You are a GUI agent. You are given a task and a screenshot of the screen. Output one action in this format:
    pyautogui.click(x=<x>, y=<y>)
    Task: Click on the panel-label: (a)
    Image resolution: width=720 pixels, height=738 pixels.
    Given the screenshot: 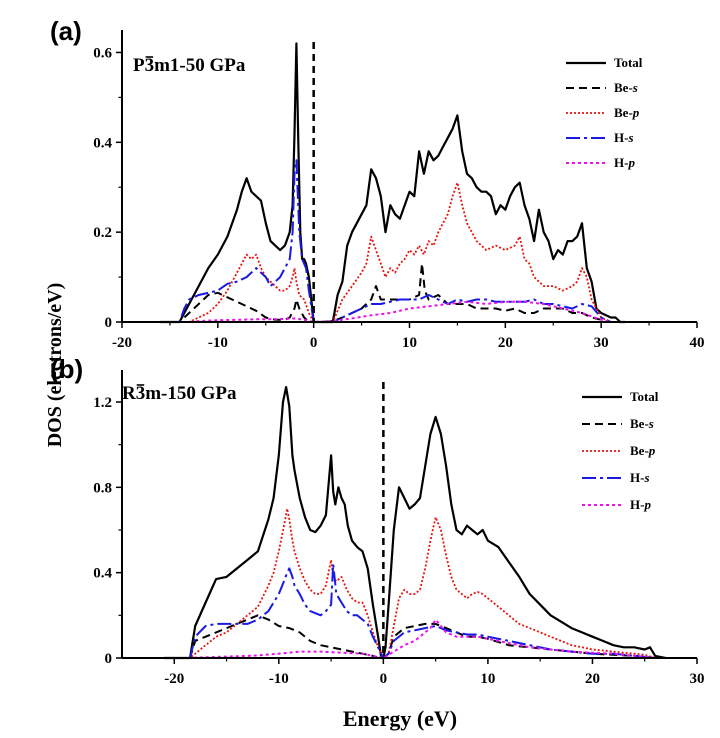 What is the action you would take?
    pyautogui.click(x=66, y=31)
    